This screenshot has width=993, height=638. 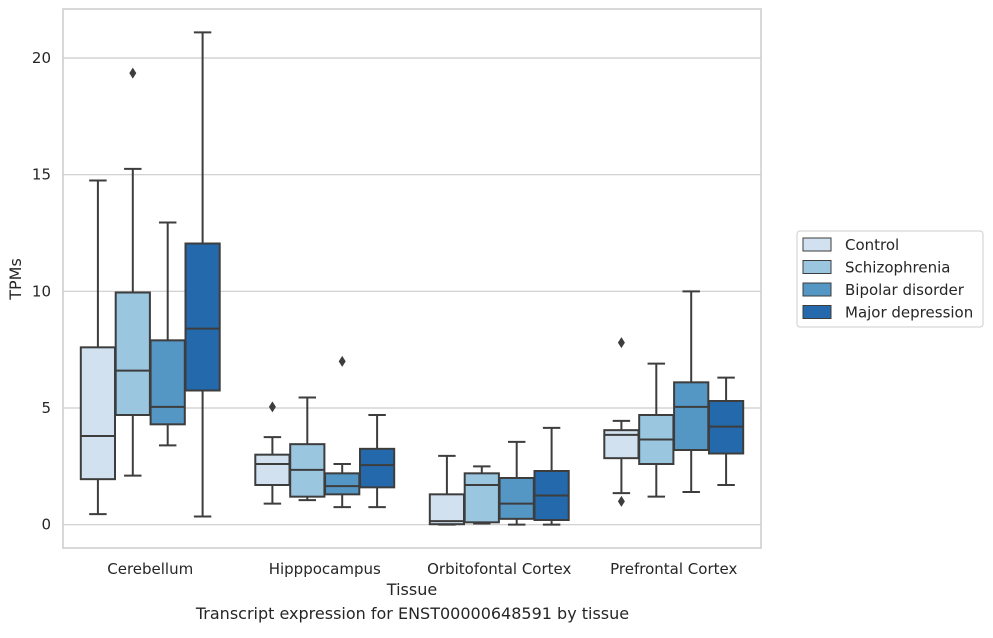 I want to click on x-tick-label: Hipppocampus, so click(x=325, y=569).